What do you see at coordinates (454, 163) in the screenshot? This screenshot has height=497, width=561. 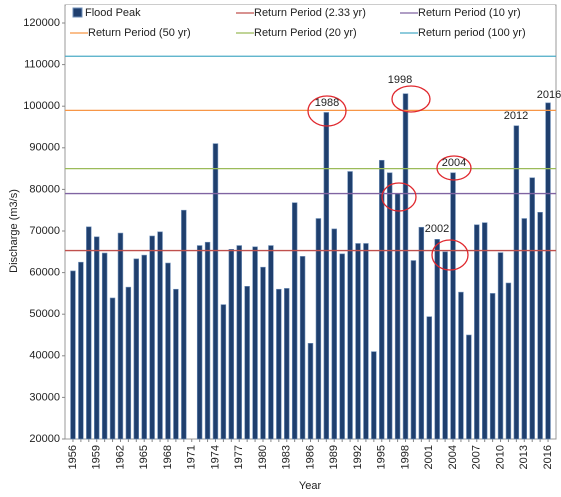 I see `annotation-label: 2004` at bounding box center [454, 163].